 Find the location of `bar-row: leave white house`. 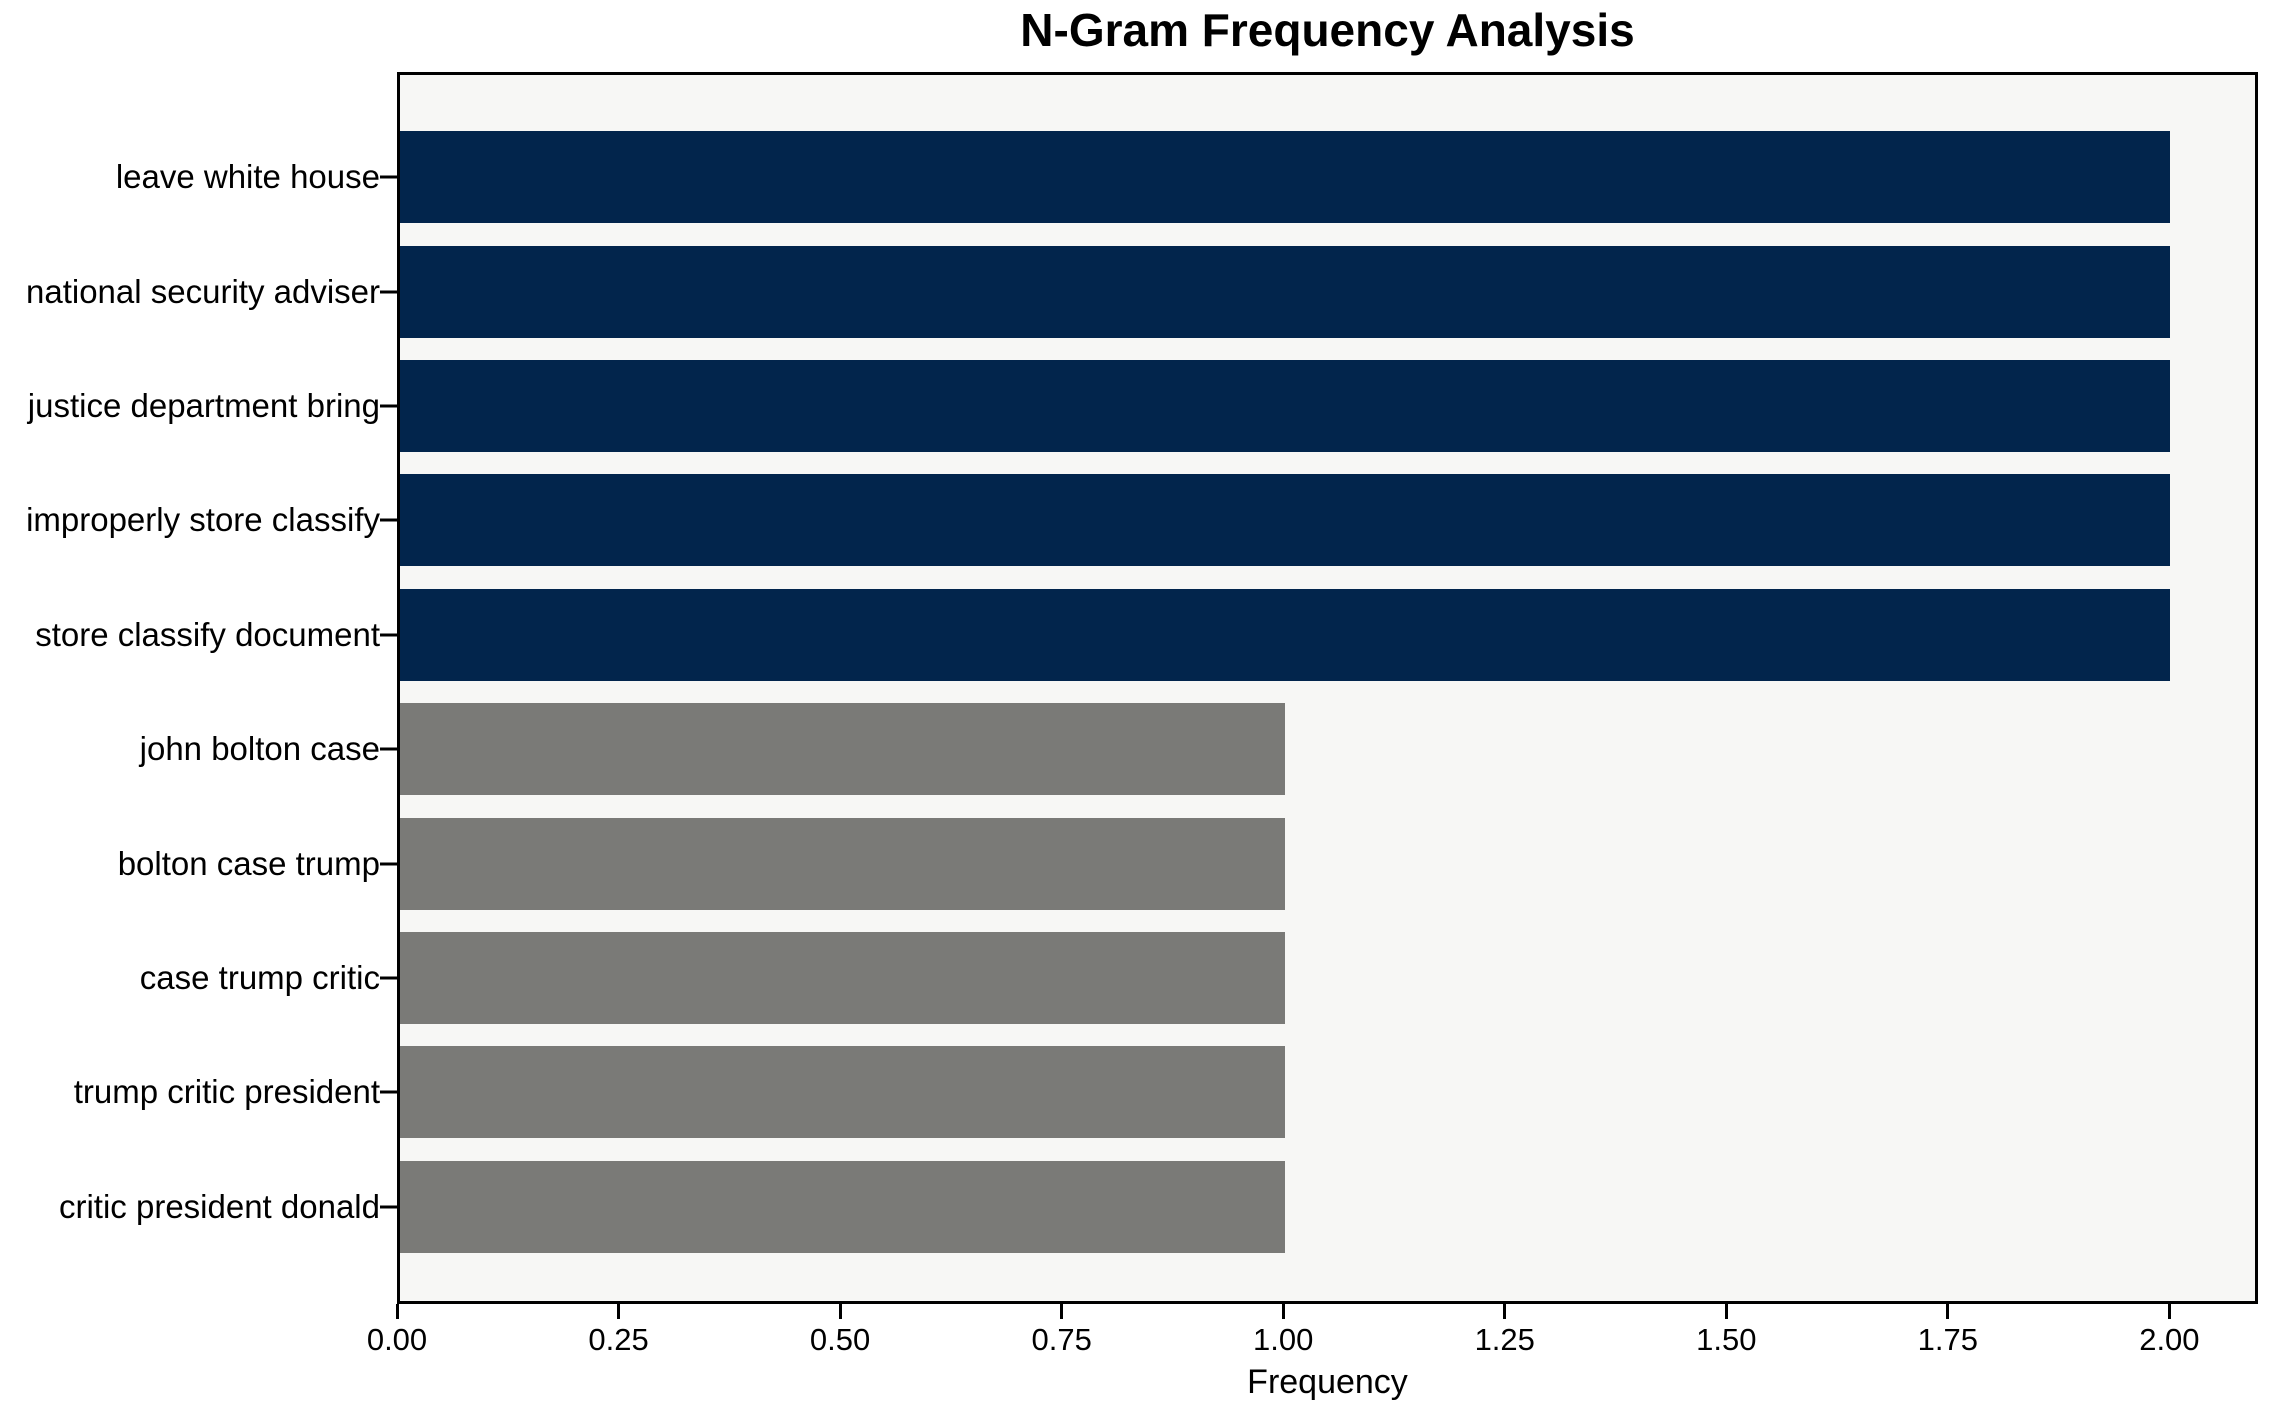

bar-row: leave white house is located at coordinates (1138, 177).